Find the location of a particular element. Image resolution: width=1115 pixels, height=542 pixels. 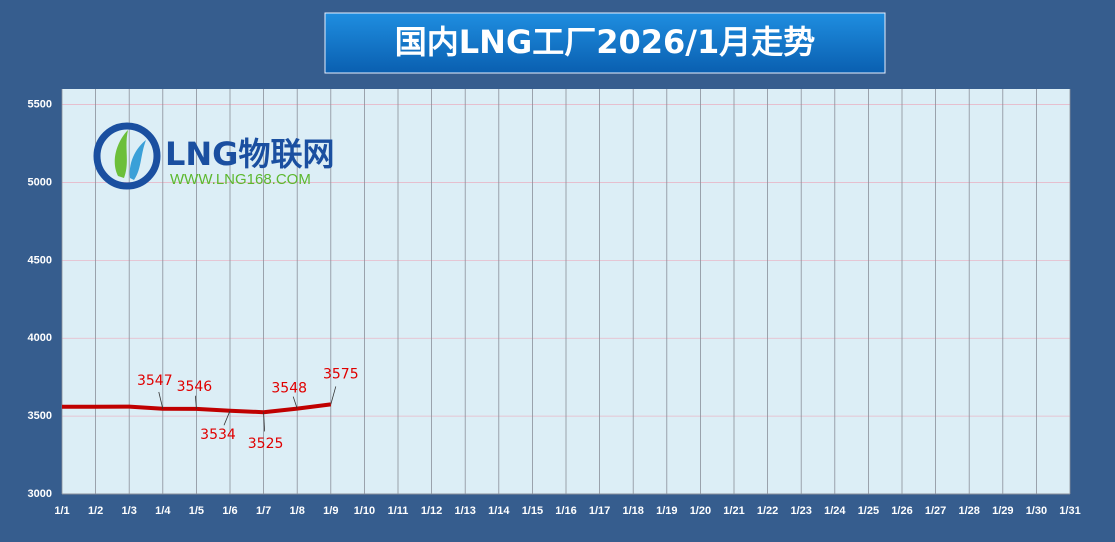

y-tick-label: 3500 is located at coordinates (40, 416).